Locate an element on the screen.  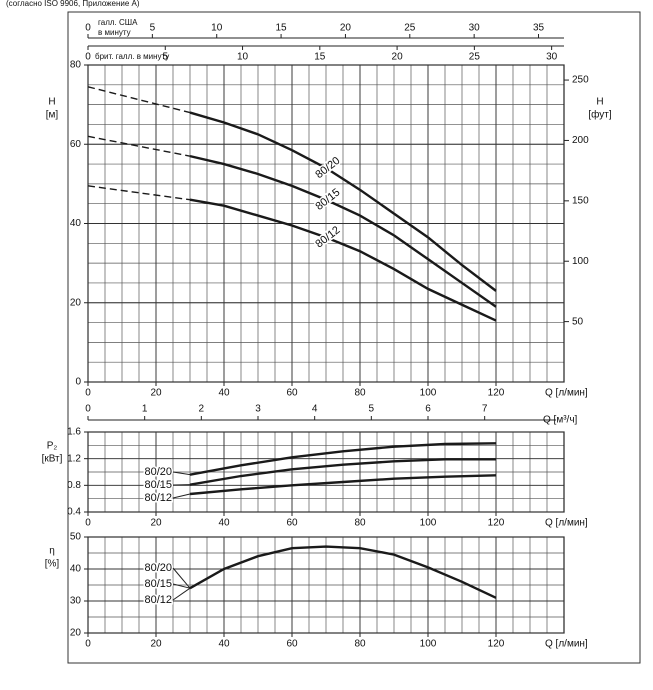
x2-axis-label: Q [м³/ч] is located at coordinates (560, 420).